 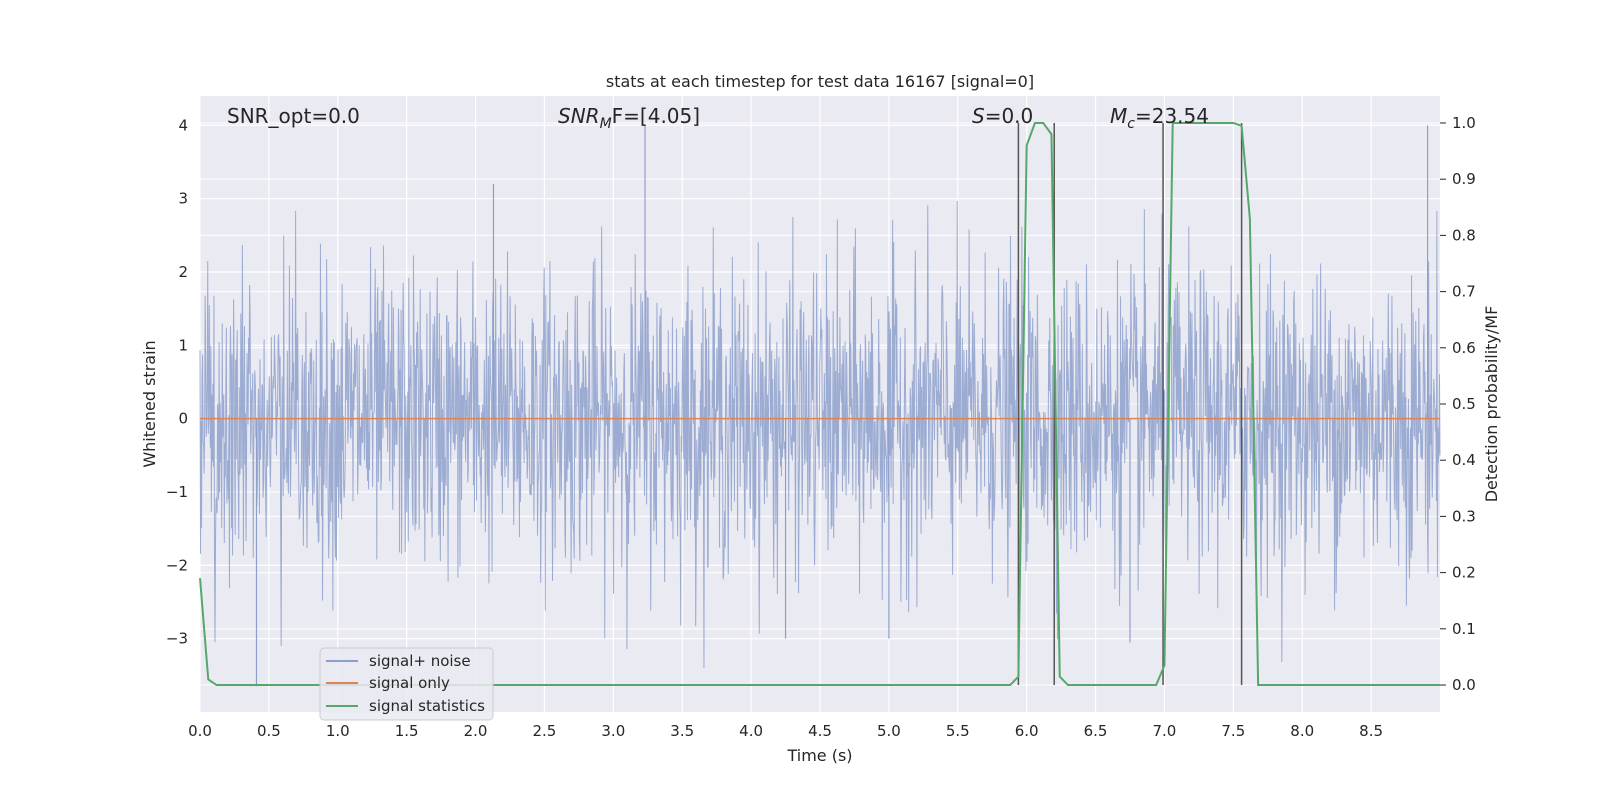 I want to click on x-tick-label: 1.5, so click(x=407, y=731).